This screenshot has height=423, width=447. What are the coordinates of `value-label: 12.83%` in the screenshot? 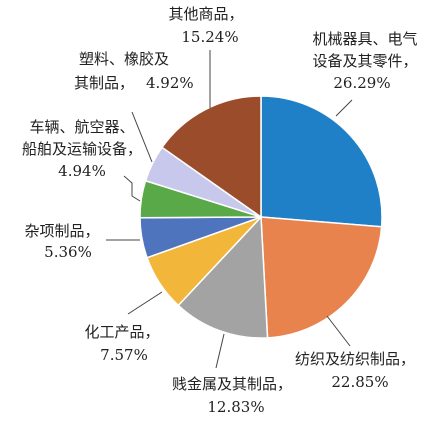 It's located at (235, 407).